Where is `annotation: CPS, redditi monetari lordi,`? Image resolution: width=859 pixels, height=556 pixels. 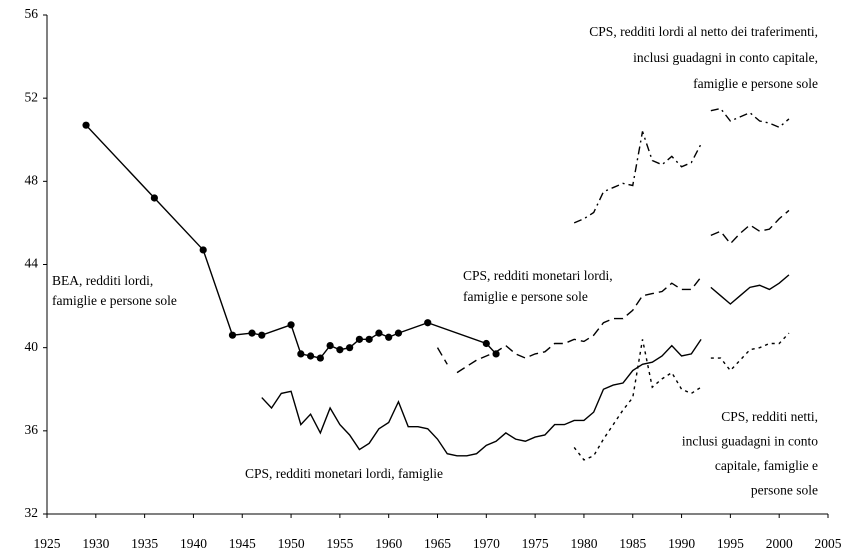 annotation: CPS, redditi monetari lordi, is located at coordinates (538, 275).